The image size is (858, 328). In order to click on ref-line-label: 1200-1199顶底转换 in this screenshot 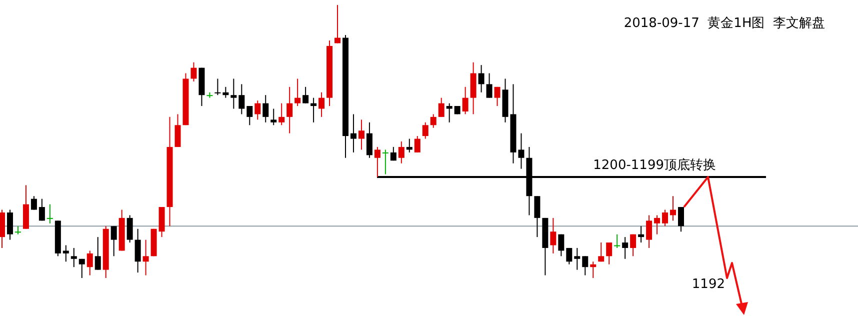, I will do `click(654, 165)`.